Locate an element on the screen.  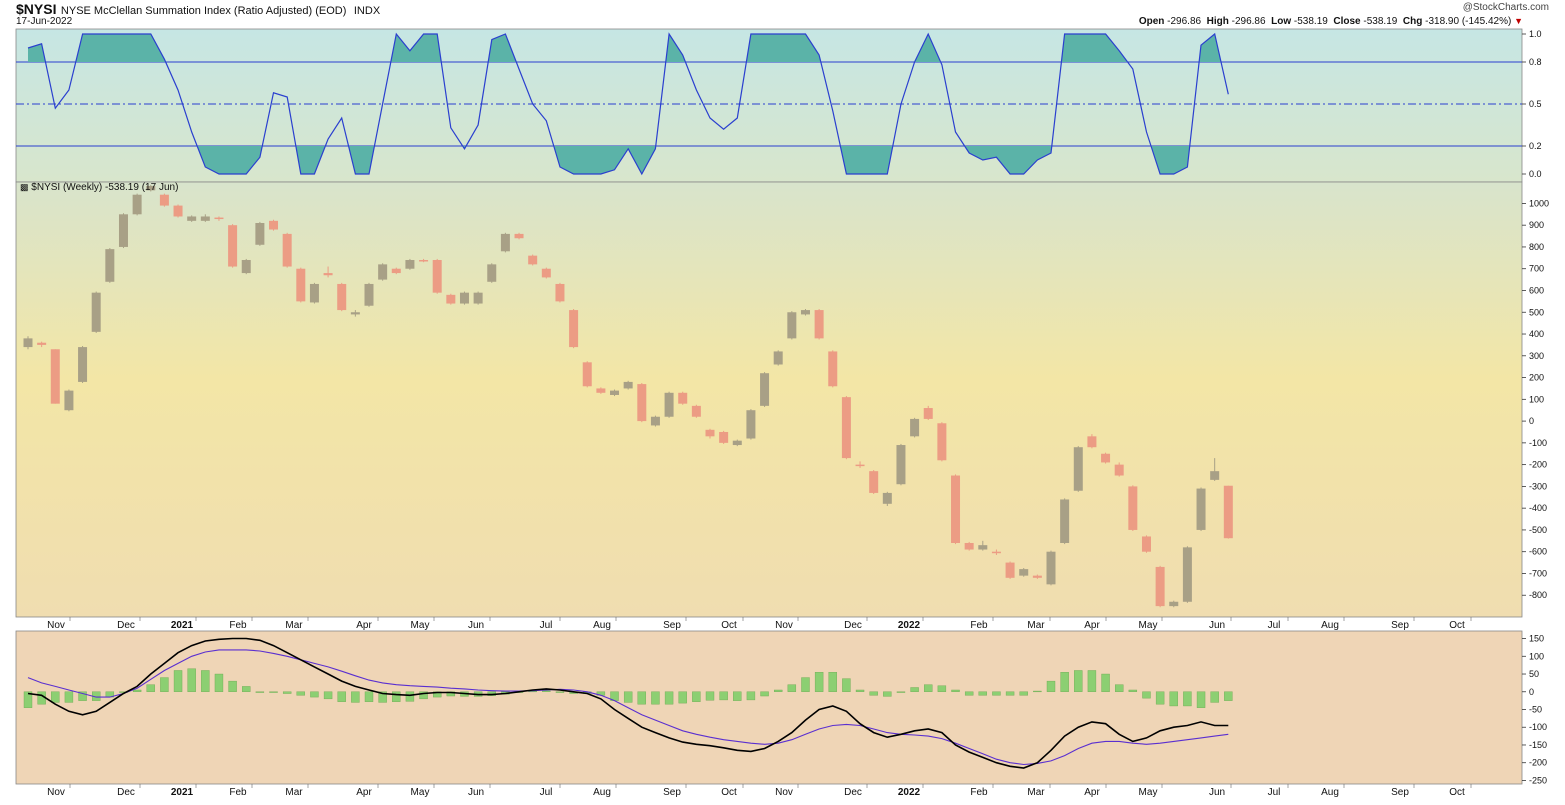
macd-y-tick-label: -200 is located at coordinates (1538, 763).